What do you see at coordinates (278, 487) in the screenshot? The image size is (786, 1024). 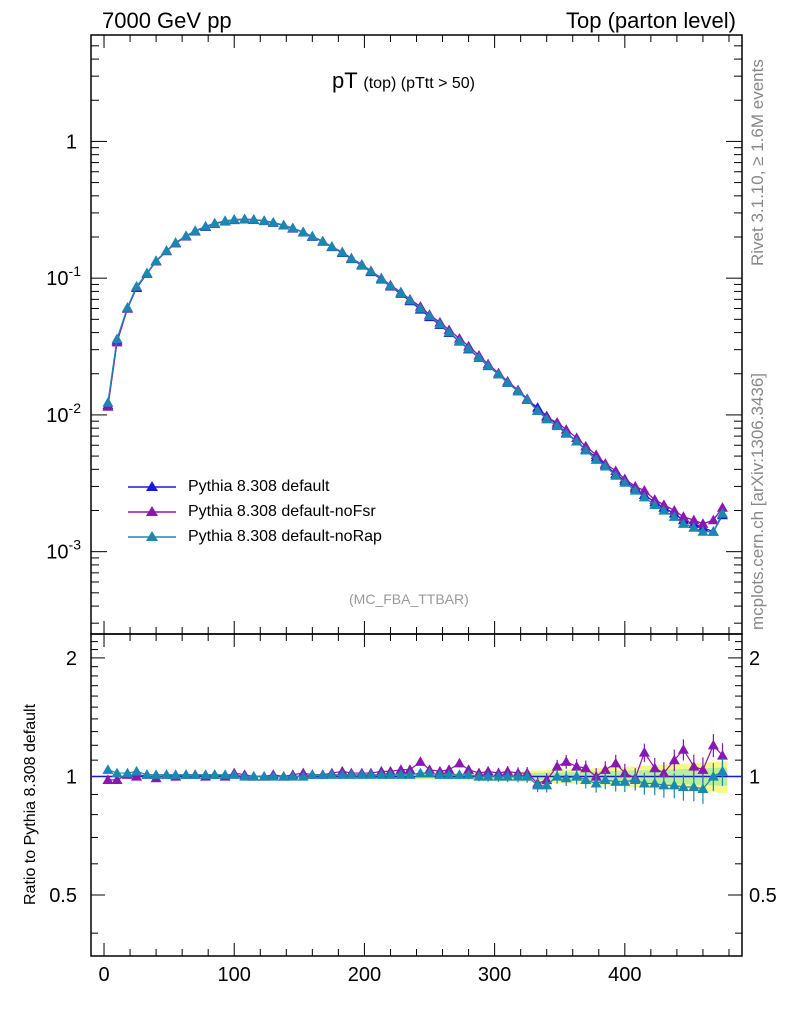 I see `legend-item-default: Pythia 8.308 default` at bounding box center [278, 487].